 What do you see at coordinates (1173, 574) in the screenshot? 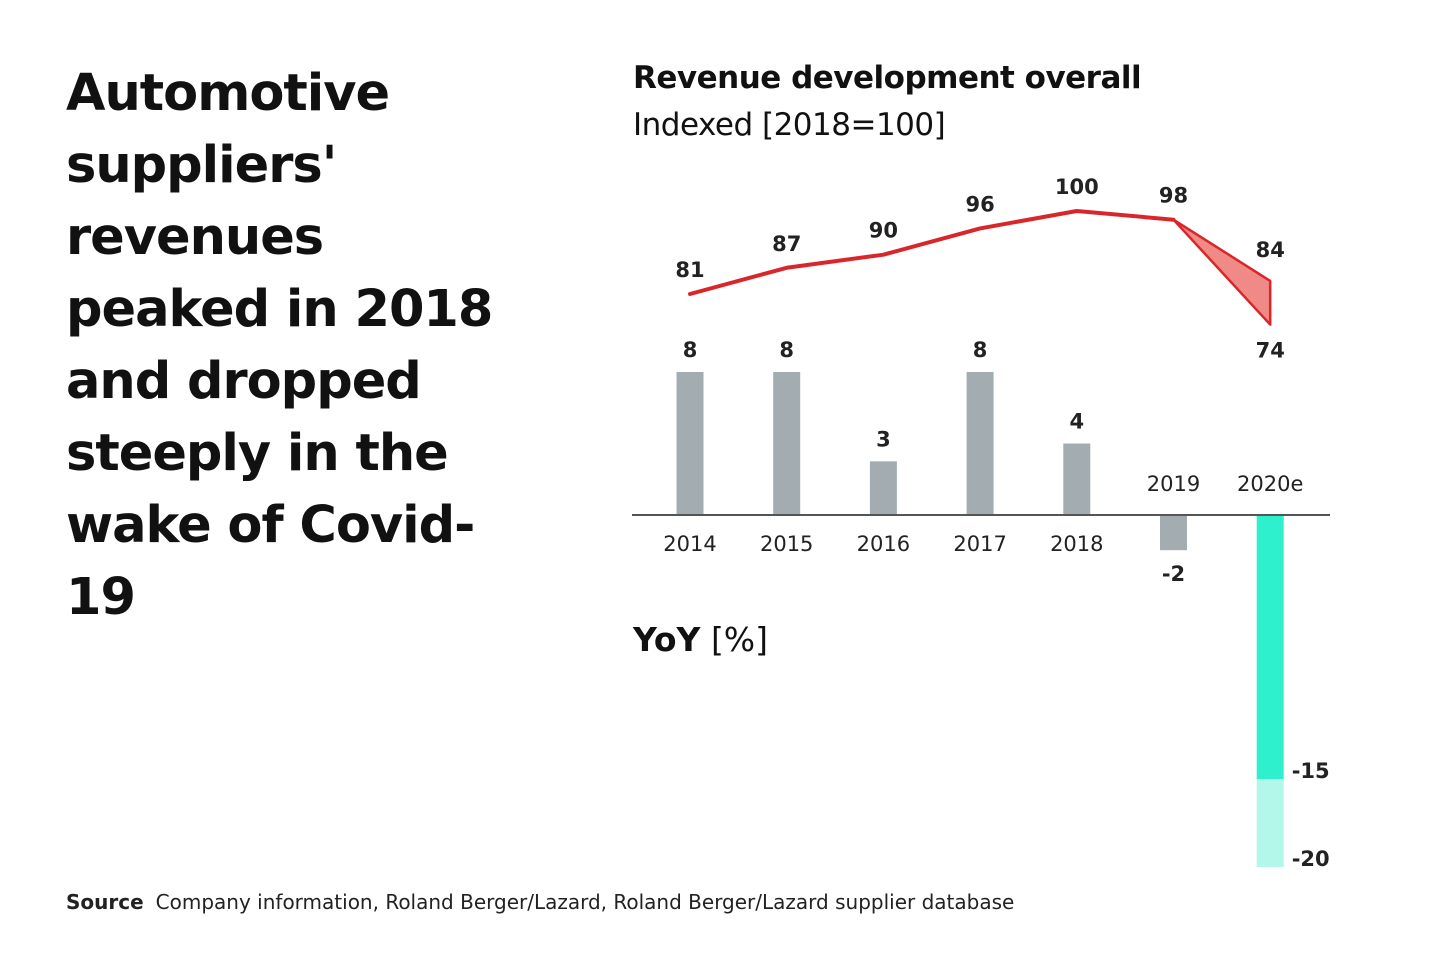
I see `yoy-bar-label: -2` at bounding box center [1173, 574].